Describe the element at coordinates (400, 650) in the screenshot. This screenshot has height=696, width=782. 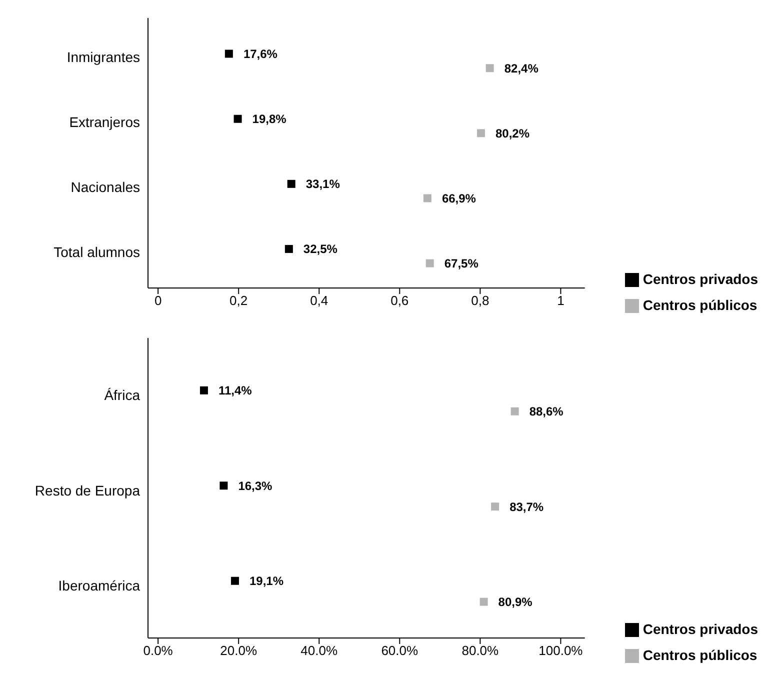
I see `x-tick-label: 60.0%` at that location.